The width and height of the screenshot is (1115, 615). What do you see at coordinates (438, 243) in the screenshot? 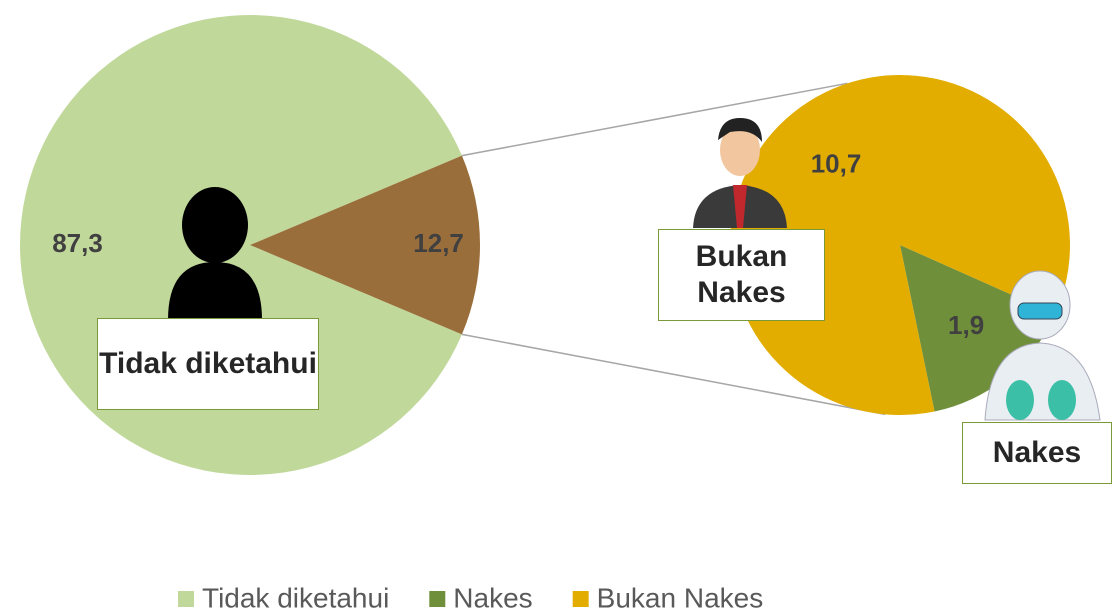
I see `value-label: 12,7` at bounding box center [438, 243].